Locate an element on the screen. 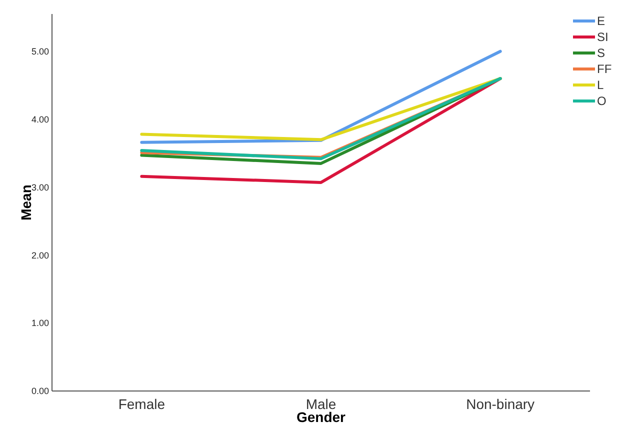  y-tick-label: 5.00 is located at coordinates (40, 51).